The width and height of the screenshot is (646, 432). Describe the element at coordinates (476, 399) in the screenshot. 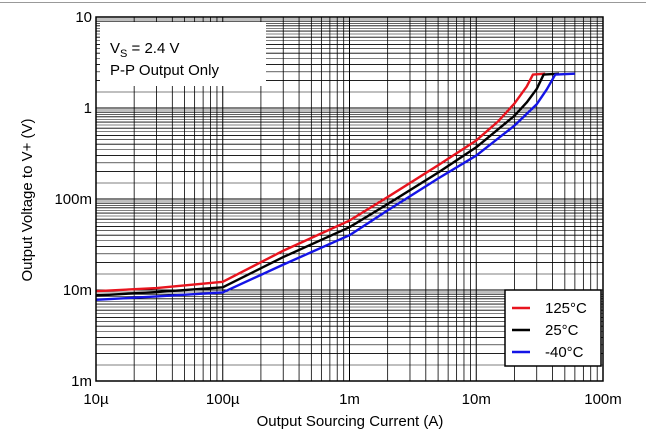

I see `x-tick-label-3: 10m` at that location.